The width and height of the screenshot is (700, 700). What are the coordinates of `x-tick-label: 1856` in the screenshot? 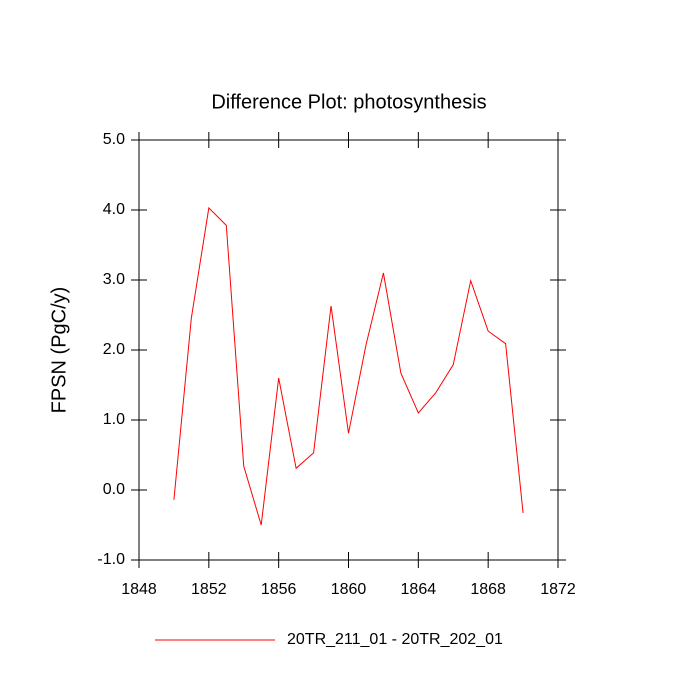 It's located at (279, 589).